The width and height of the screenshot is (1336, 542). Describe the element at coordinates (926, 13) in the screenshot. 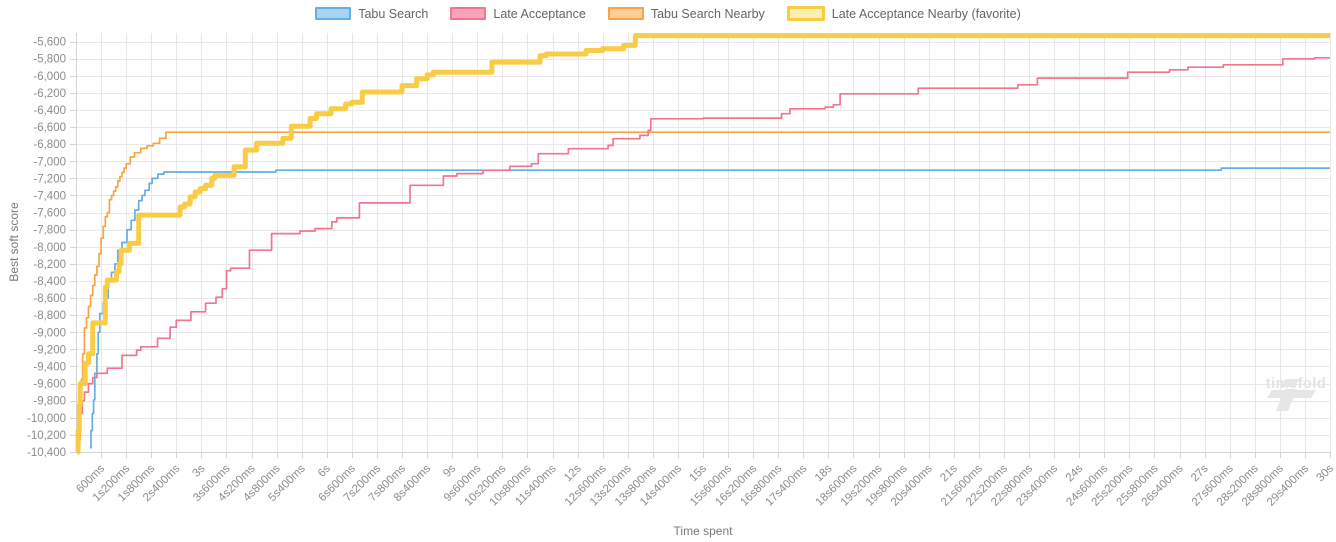

I see `legend-label: Late Acceptance Nearby (favorite)` at that location.